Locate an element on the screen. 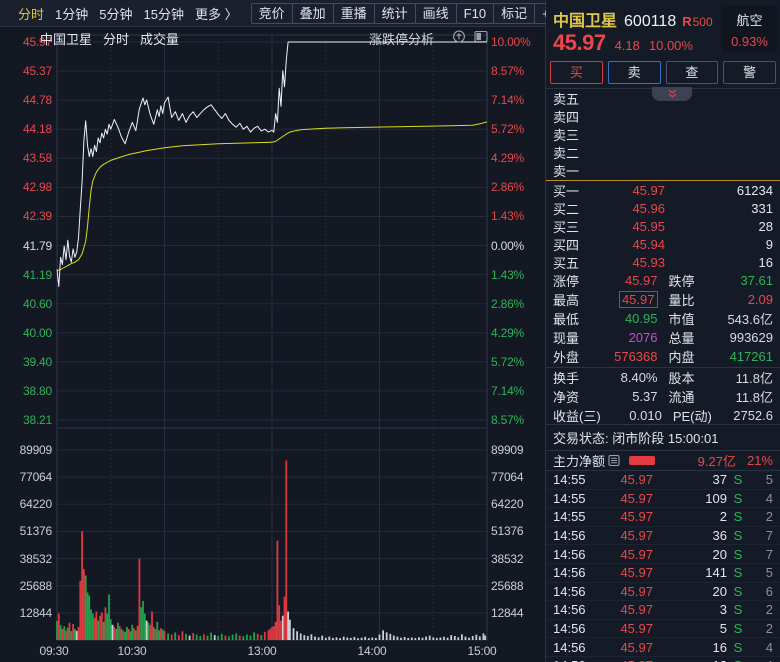 Image resolution: width=780 pixels, height=662 pixels. bid-level-5-volume: 16 is located at coordinates (765, 263).